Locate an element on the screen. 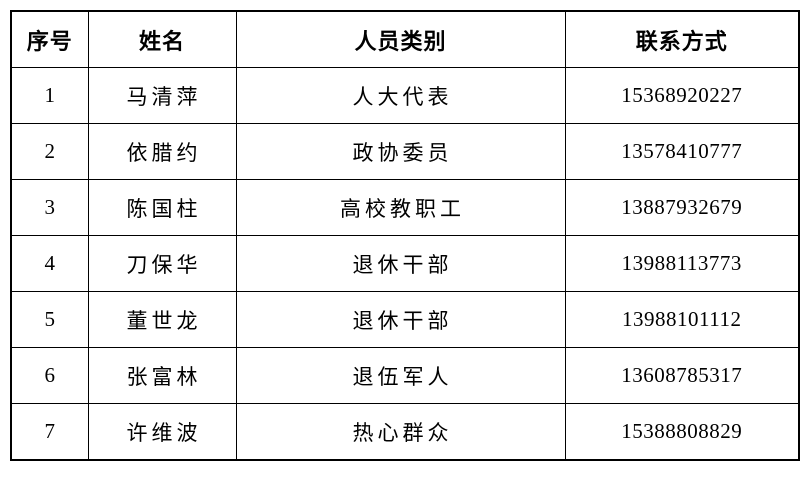 The width and height of the screenshot is (811, 478). cell-no: 6 is located at coordinates (49, 375).